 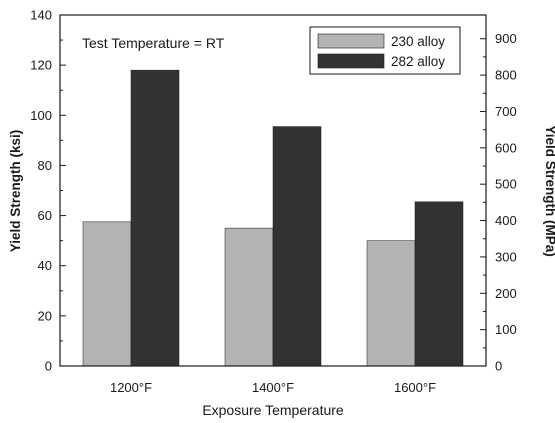 What do you see at coordinates (418, 41) in the screenshot?
I see `legend-label-230-alloy: 230 alloy` at bounding box center [418, 41].